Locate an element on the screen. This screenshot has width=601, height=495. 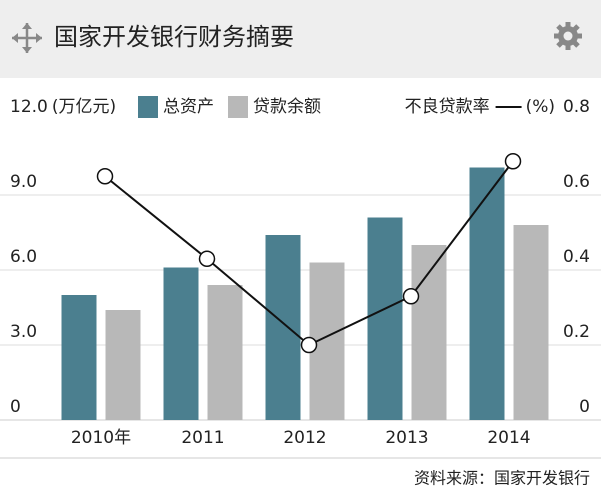
chart-title: 国家开发银行财务摘要 is located at coordinates (174, 37).